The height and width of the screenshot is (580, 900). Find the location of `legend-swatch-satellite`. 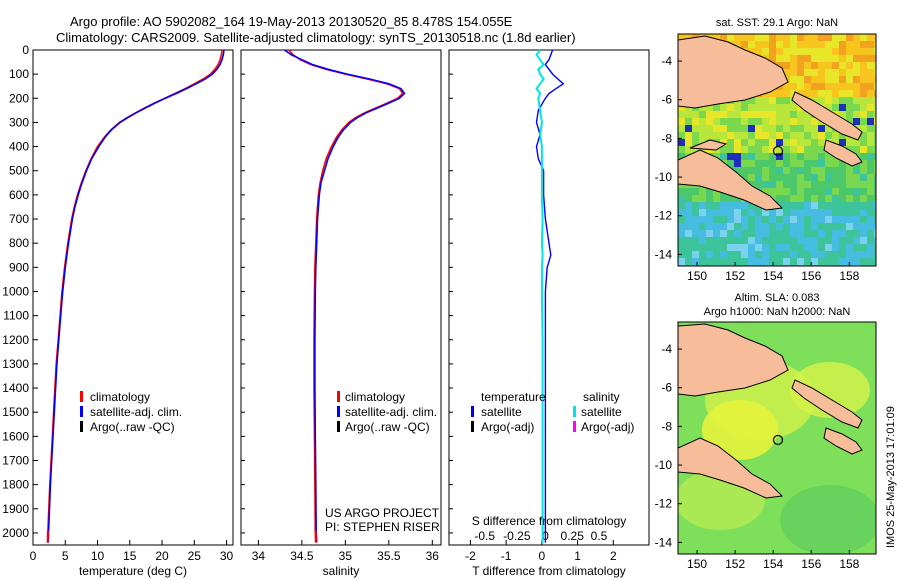

legend-swatch-satellite is located at coordinates (338, 411).